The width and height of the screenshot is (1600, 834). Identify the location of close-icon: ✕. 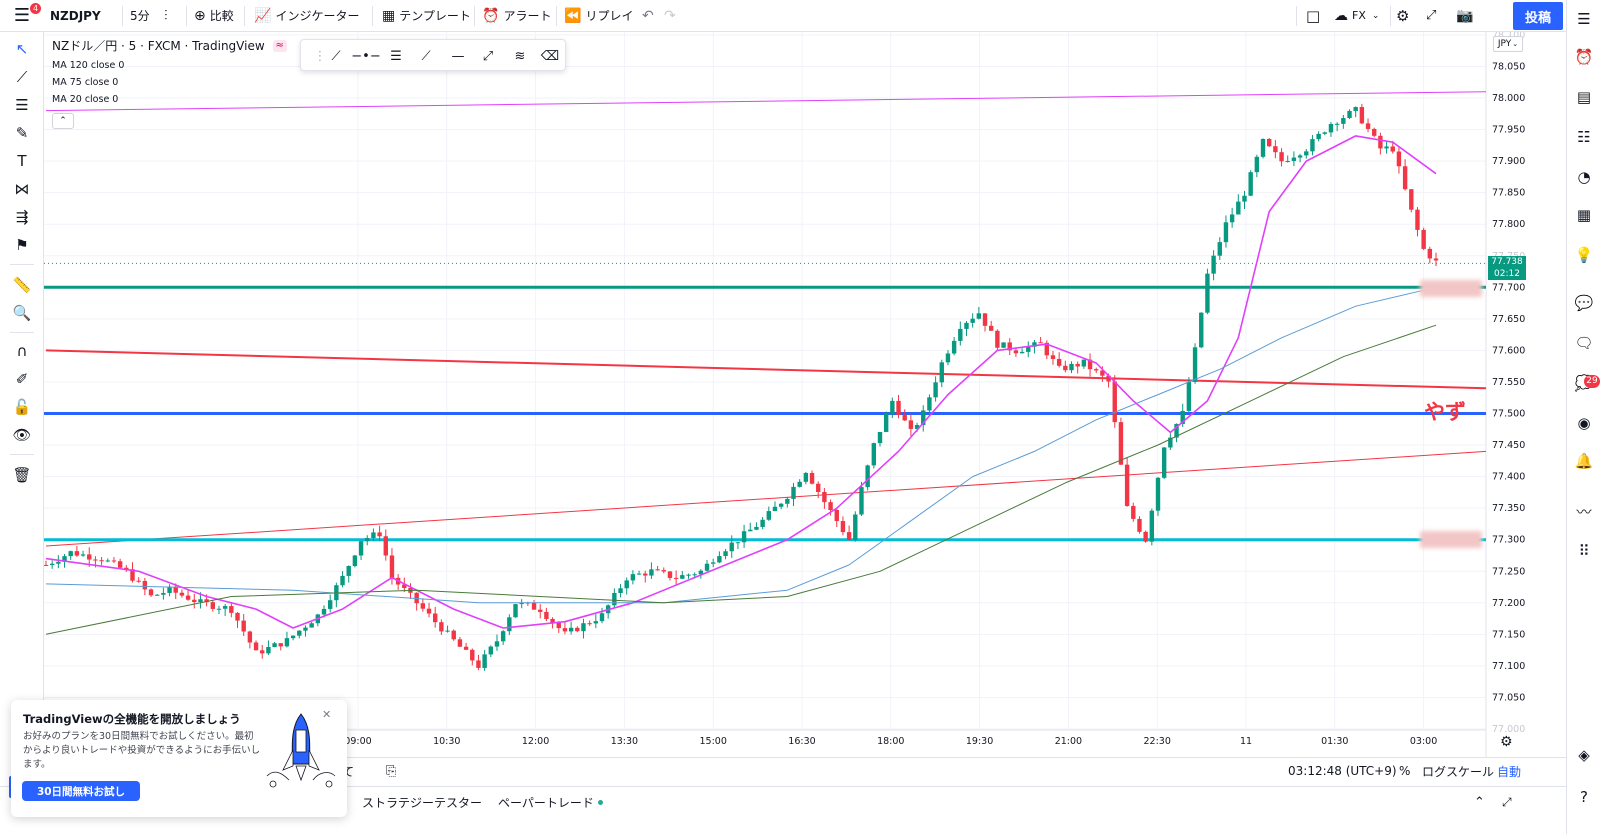
(327, 714).